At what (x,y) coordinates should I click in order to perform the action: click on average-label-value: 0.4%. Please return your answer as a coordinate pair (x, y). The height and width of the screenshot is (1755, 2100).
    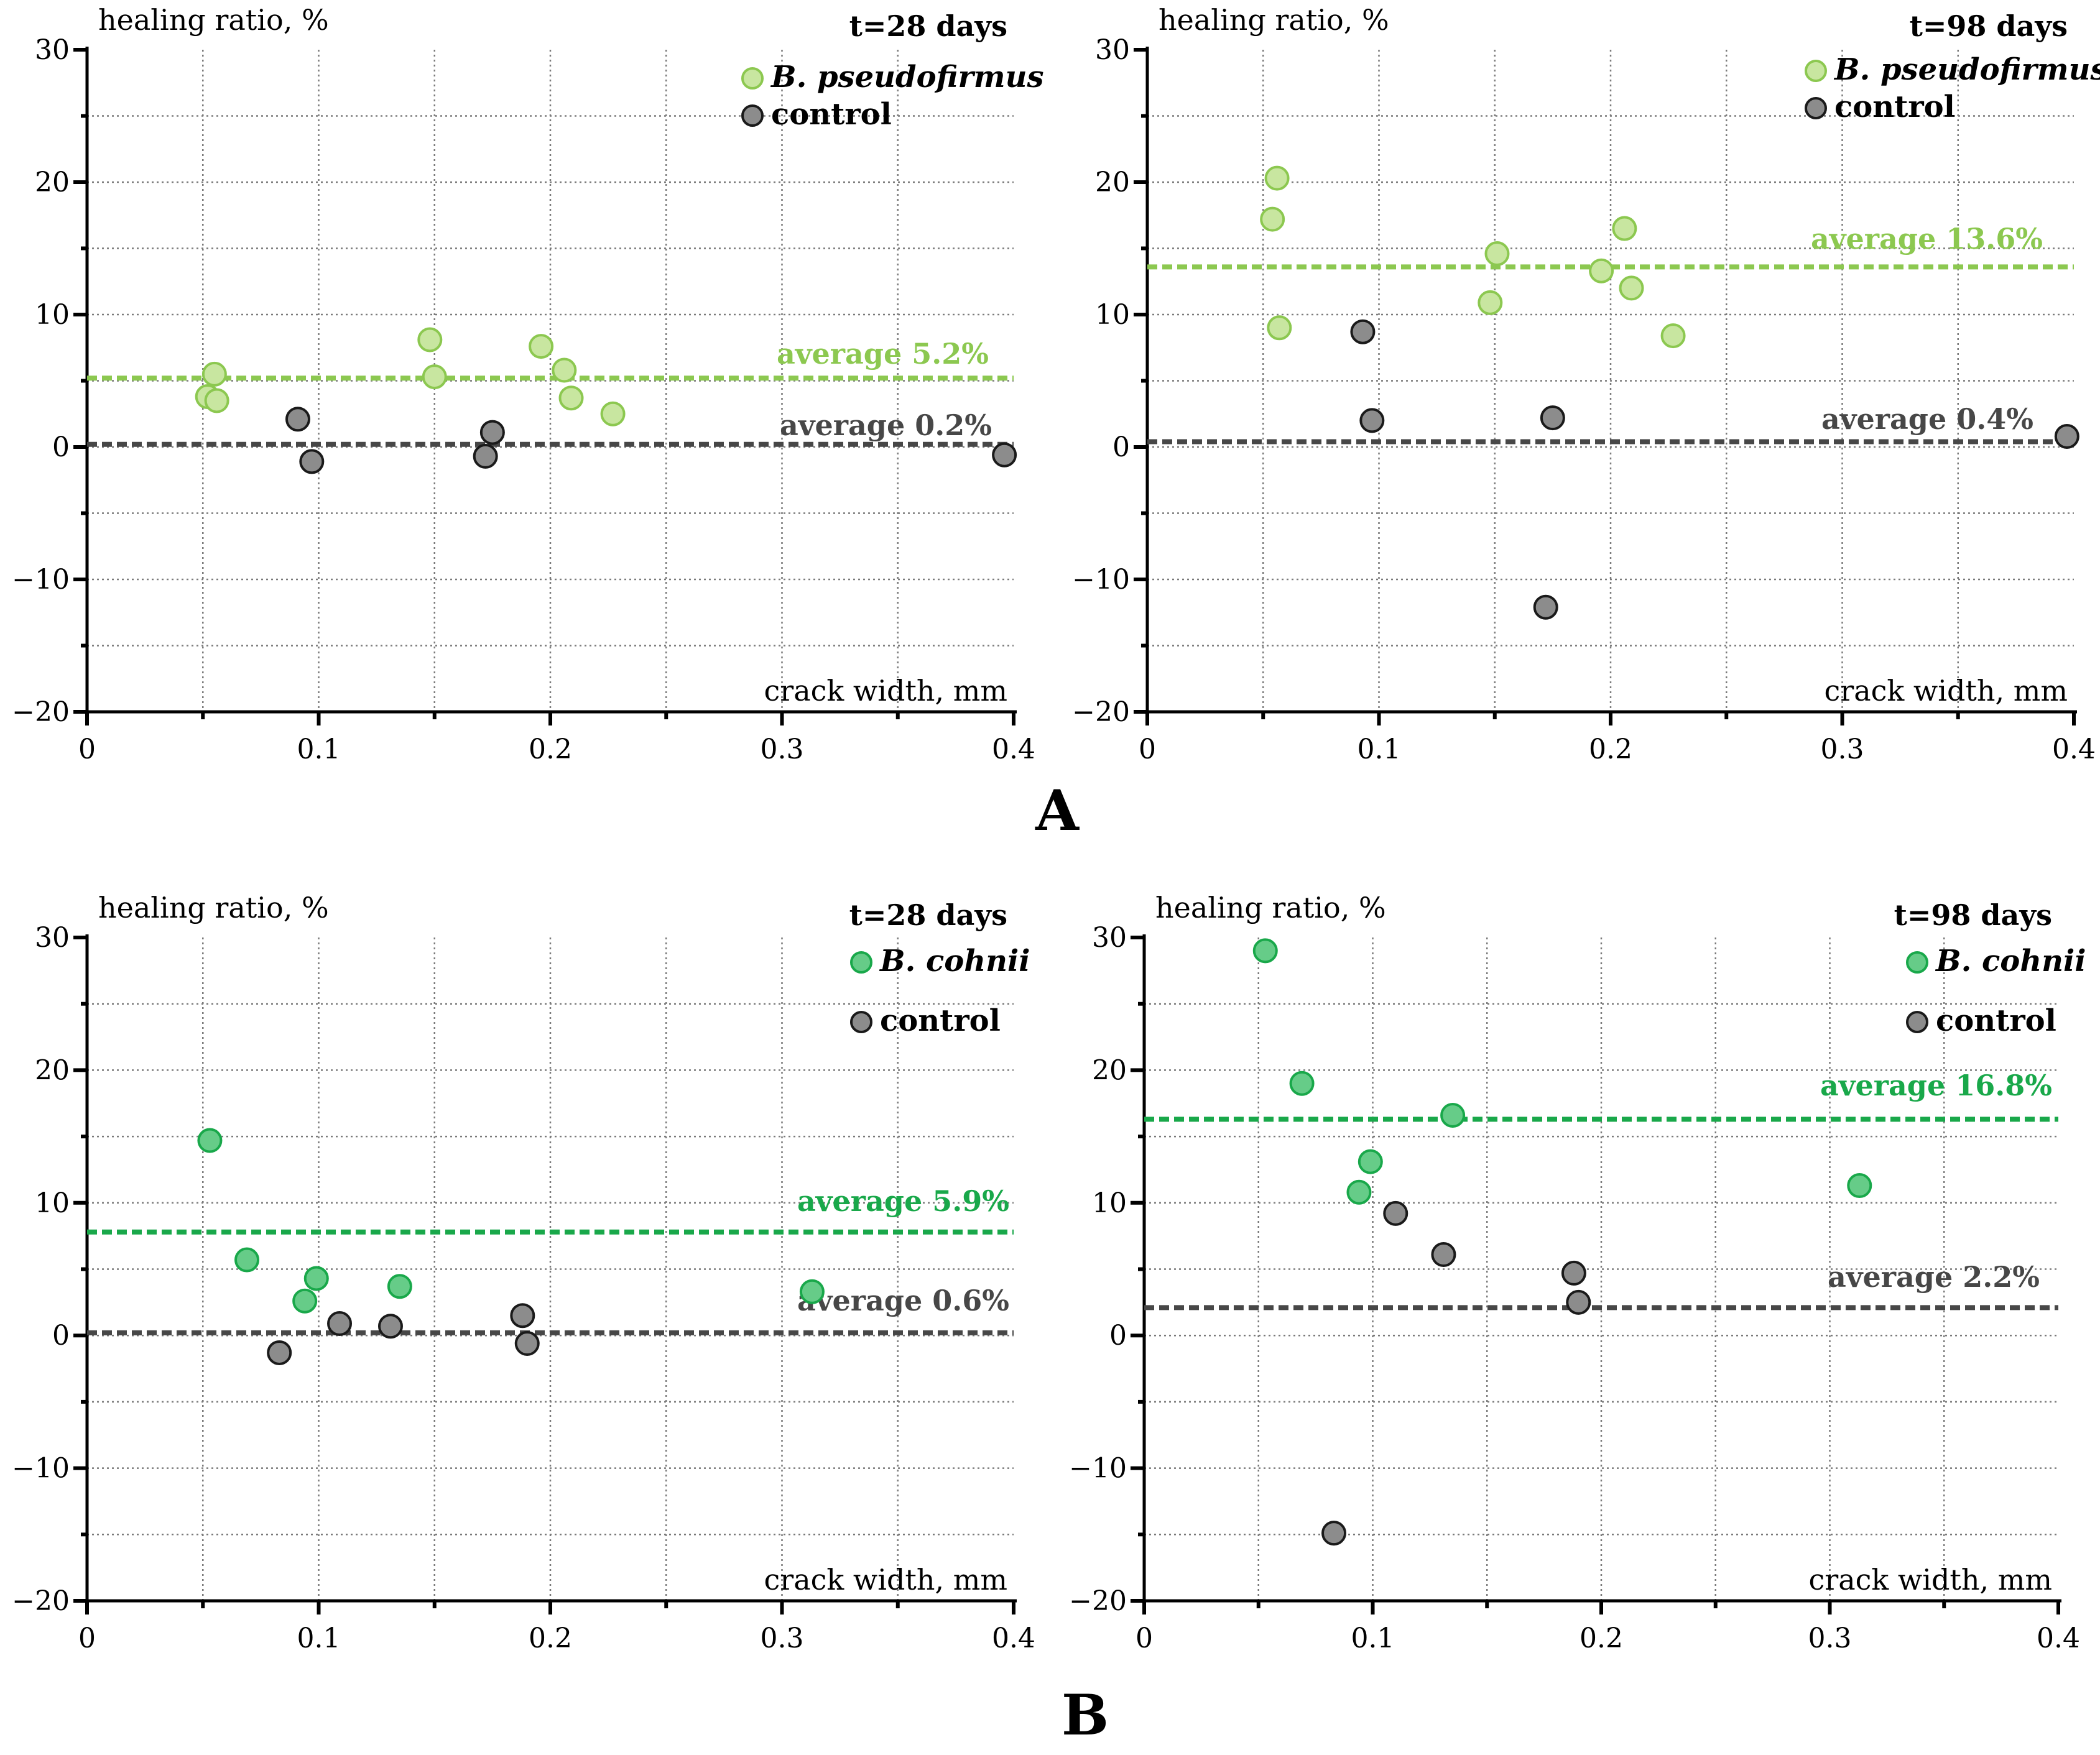
    Looking at the image, I should click on (1995, 419).